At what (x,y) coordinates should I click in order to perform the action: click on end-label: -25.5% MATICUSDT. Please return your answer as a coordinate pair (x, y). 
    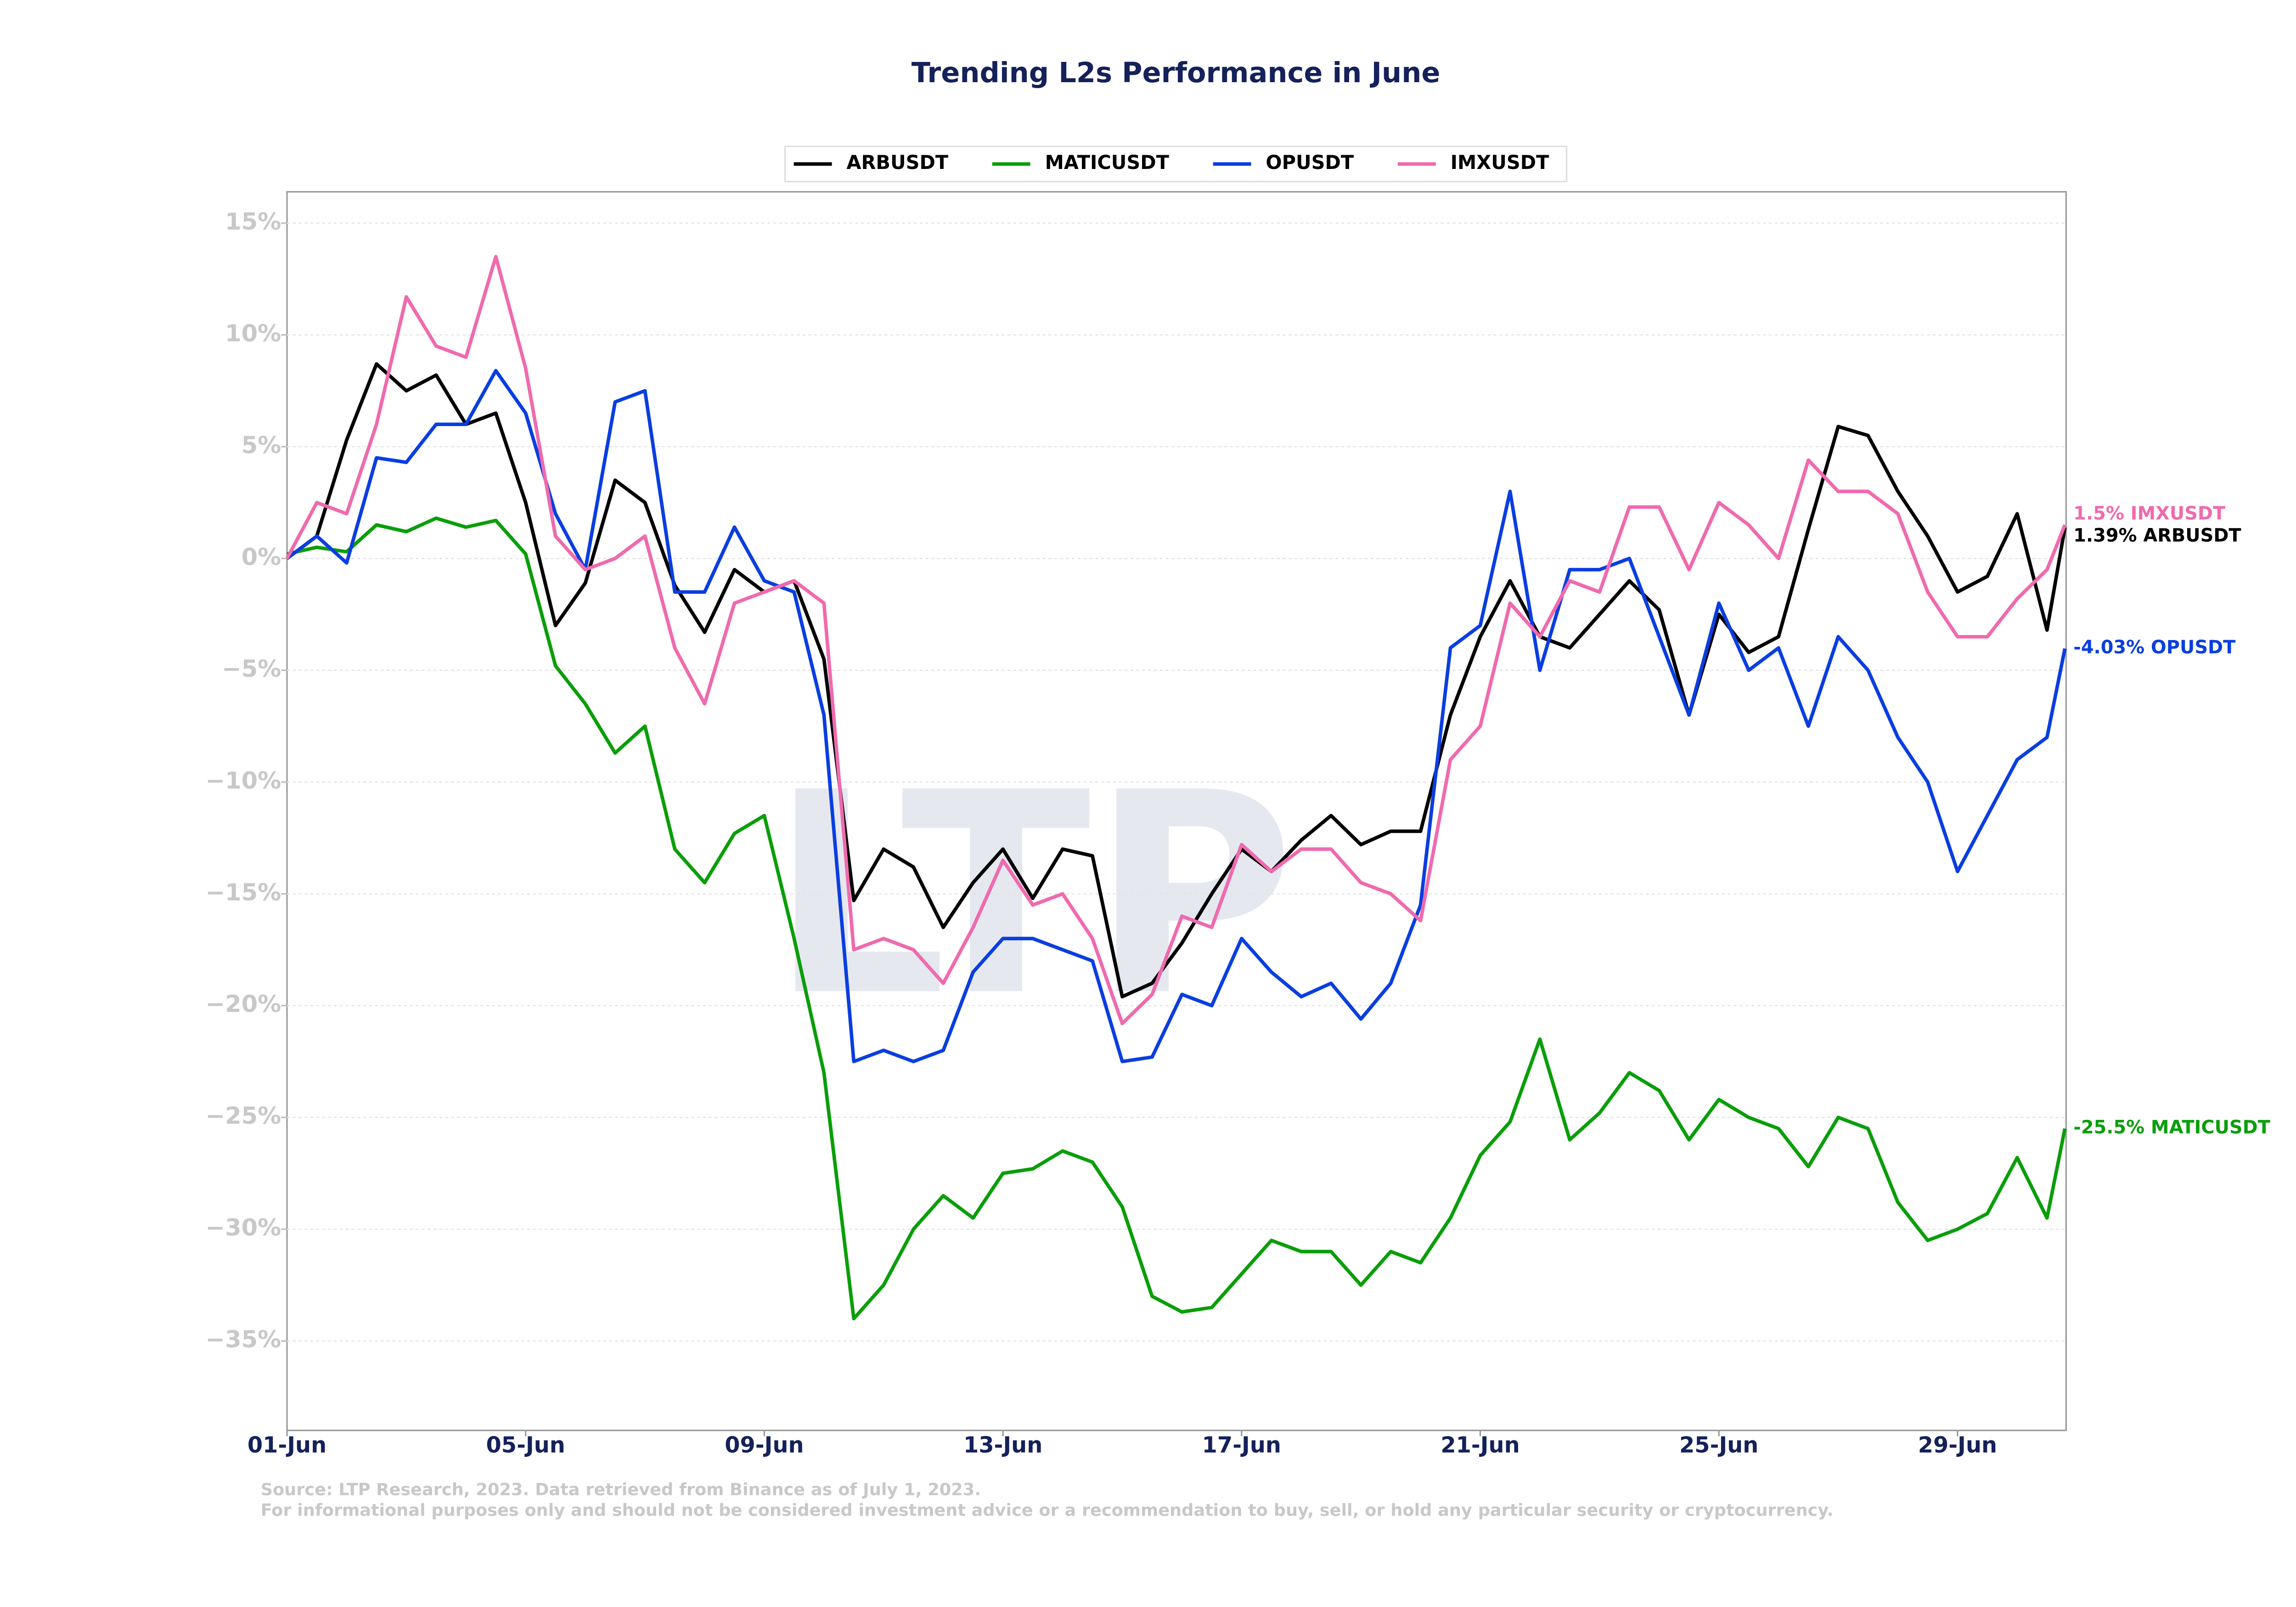
    Looking at the image, I should click on (2171, 1127).